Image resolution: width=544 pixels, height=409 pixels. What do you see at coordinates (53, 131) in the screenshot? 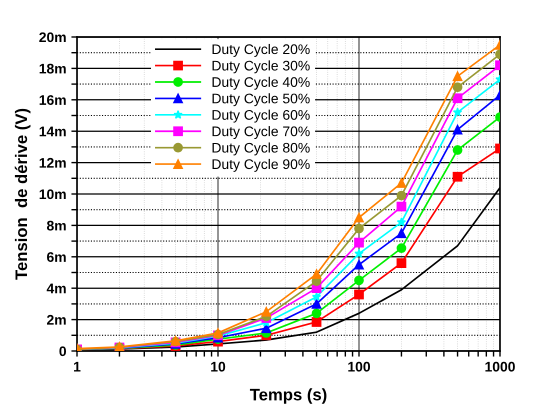
I see `y-tick-label: 14m` at bounding box center [53, 131].